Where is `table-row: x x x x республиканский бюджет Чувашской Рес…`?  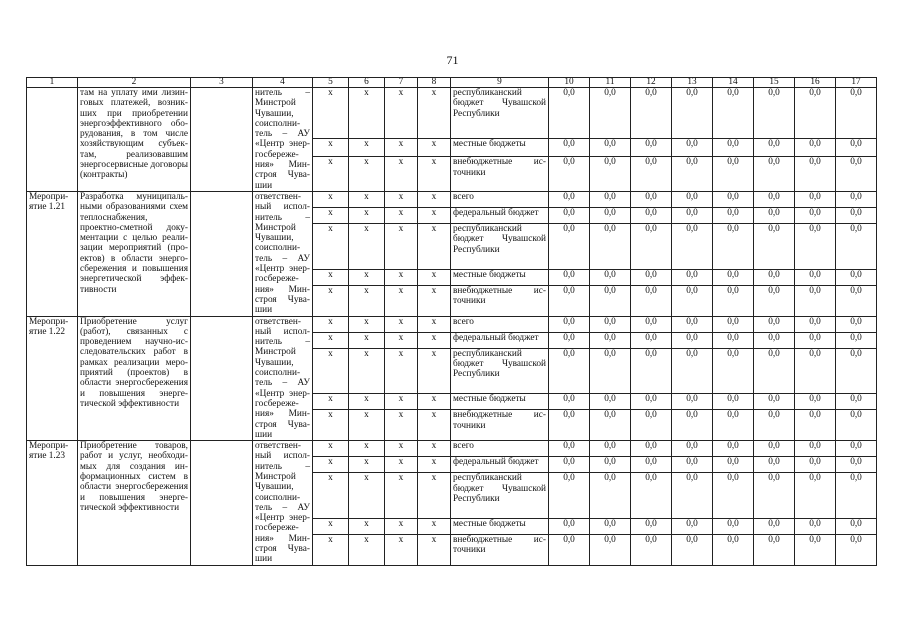 table-row: x x x x республиканский бюджет Чувашской Рес… is located at coordinates (452, 246).